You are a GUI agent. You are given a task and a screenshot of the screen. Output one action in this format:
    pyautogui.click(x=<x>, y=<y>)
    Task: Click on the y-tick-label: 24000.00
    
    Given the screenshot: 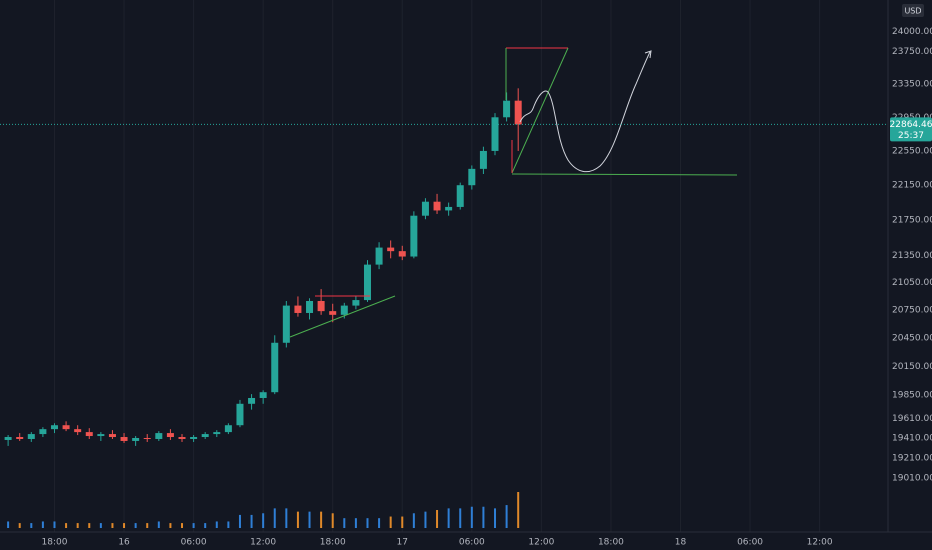 What is the action you would take?
    pyautogui.click(x=912, y=32)
    